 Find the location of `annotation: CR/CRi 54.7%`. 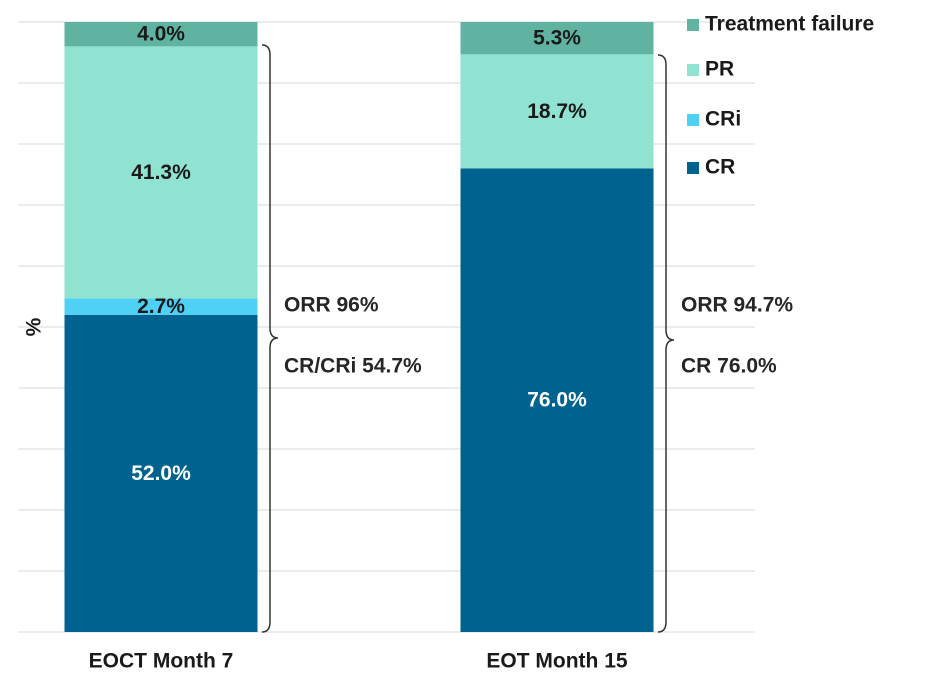

annotation: CR/CRi 54.7% is located at coordinates (353, 366).